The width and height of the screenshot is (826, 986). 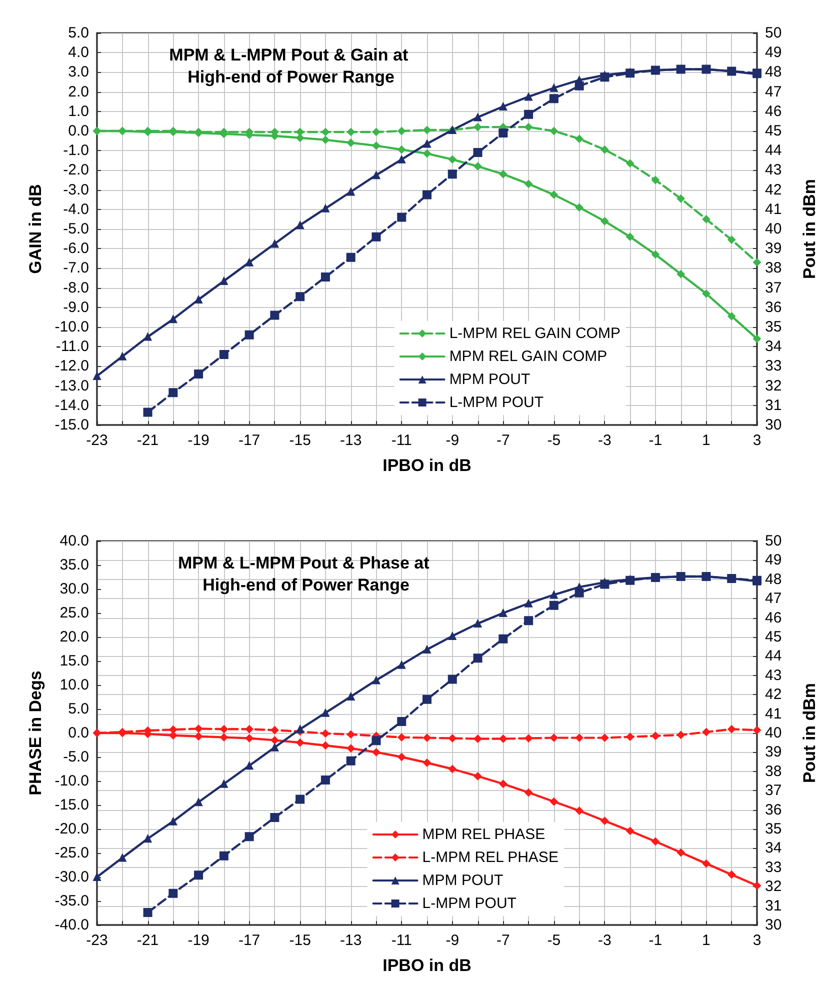 What do you see at coordinates (71, 829) in the screenshot?
I see `y-tick-label: -20.0` at bounding box center [71, 829].